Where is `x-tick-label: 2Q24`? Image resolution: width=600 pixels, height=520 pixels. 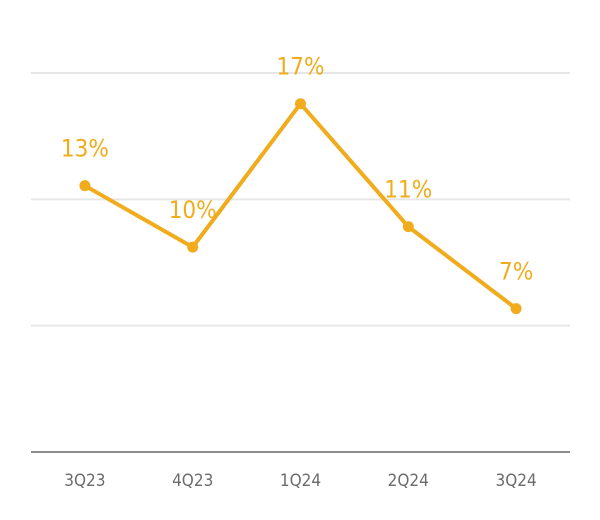
x-tick-label: 2Q24 is located at coordinates (408, 481).